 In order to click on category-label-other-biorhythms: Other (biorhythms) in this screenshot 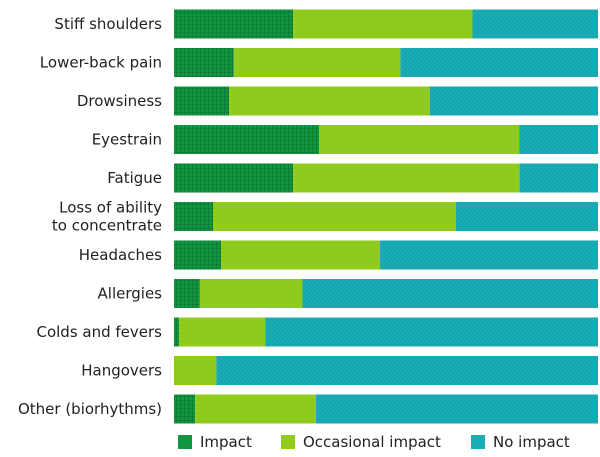, I will do `click(90, 409)`.